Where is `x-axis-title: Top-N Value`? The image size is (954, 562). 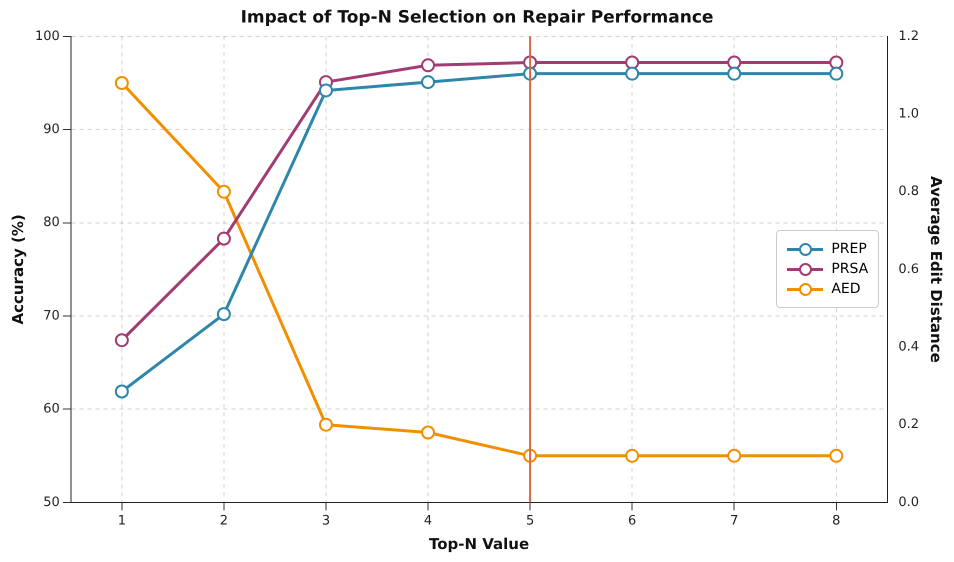 x-axis-title: Top-N Value is located at coordinates (479, 543).